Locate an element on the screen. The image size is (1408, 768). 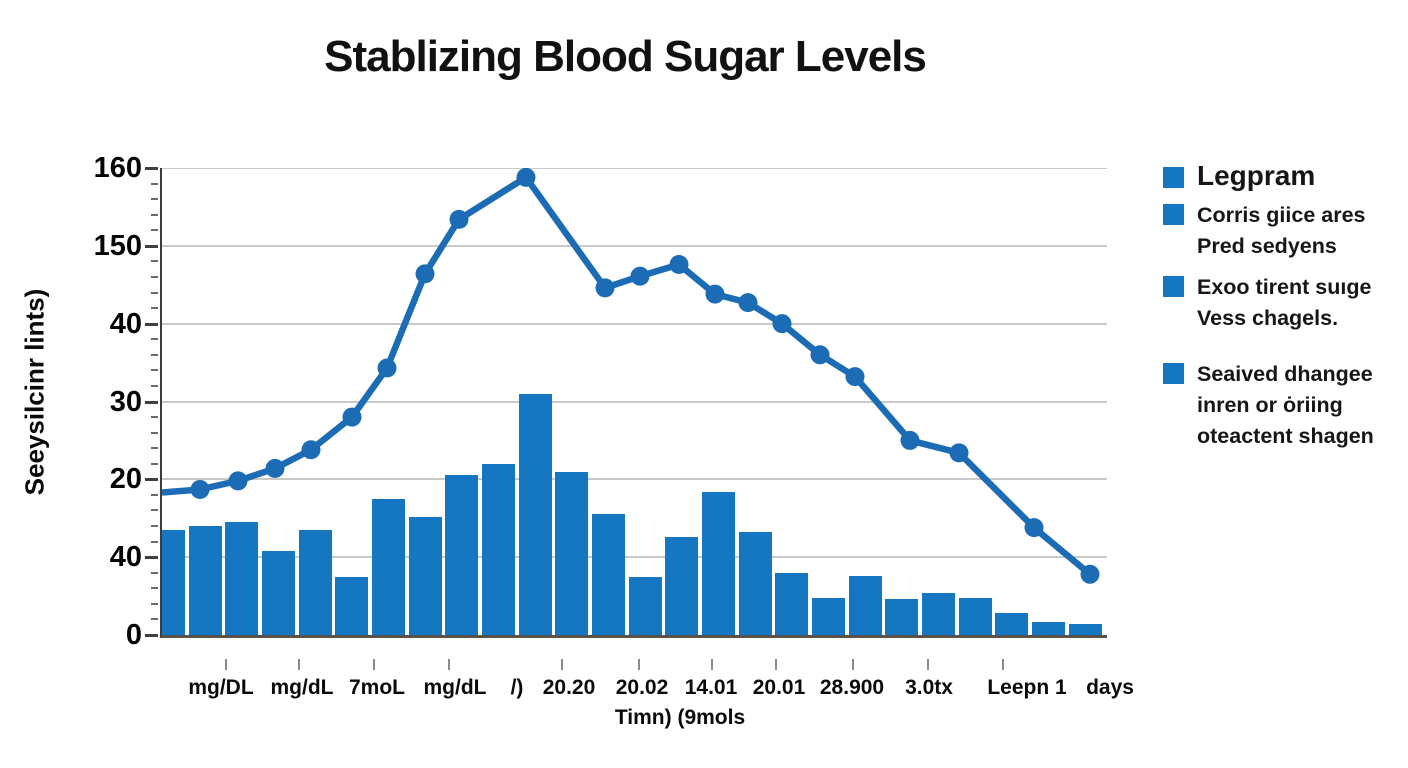
x-tick-label: /) is located at coordinates (517, 687).